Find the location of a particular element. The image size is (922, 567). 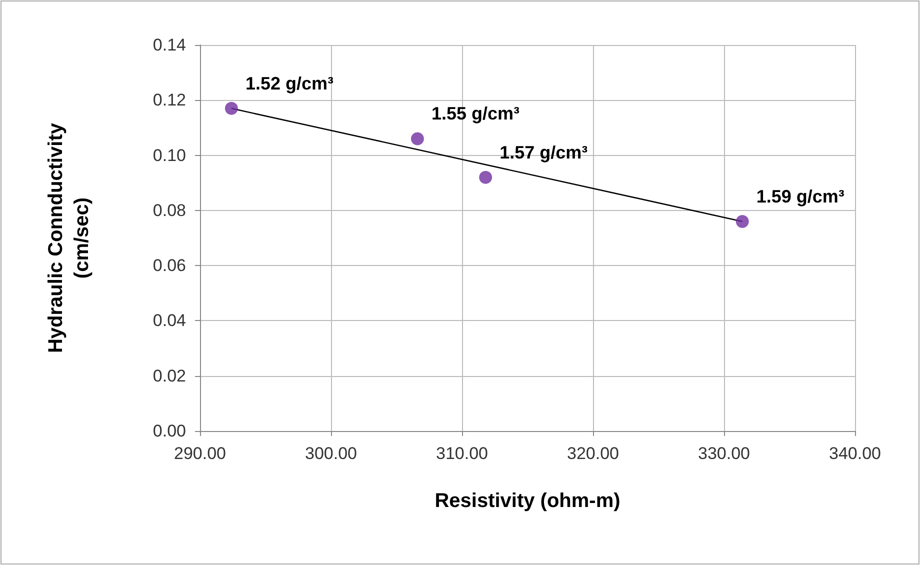

x-tick-label: 310.00 is located at coordinates (462, 453).